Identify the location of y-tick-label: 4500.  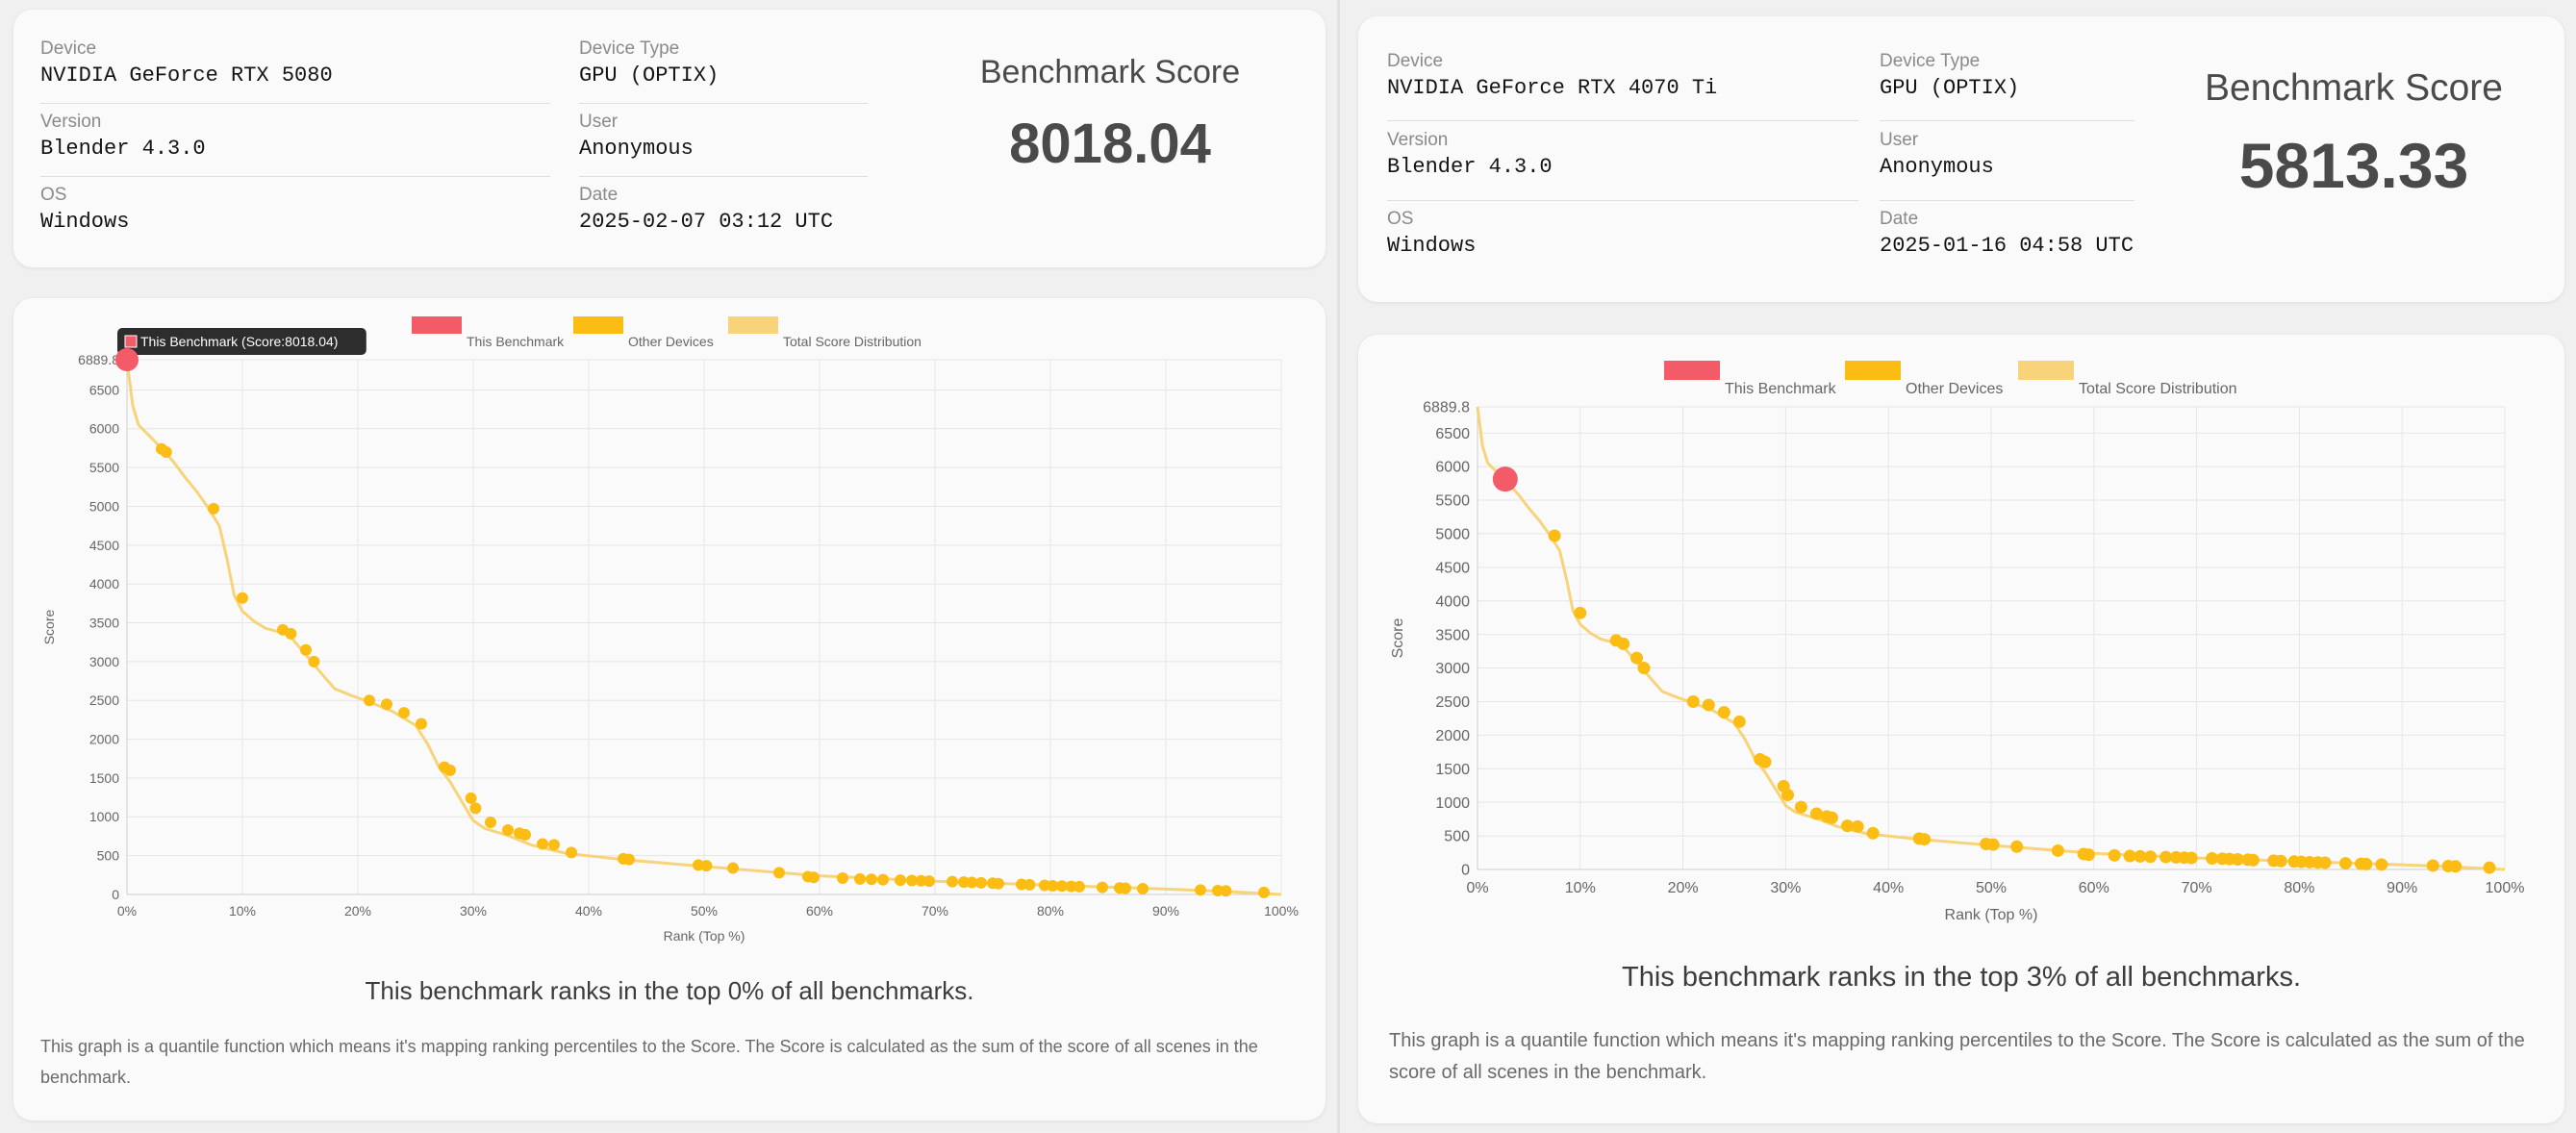
(104, 545).